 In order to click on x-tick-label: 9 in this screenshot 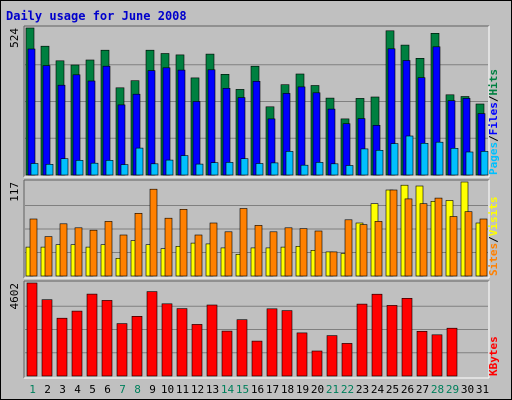, I will do `click(152, 389)`.